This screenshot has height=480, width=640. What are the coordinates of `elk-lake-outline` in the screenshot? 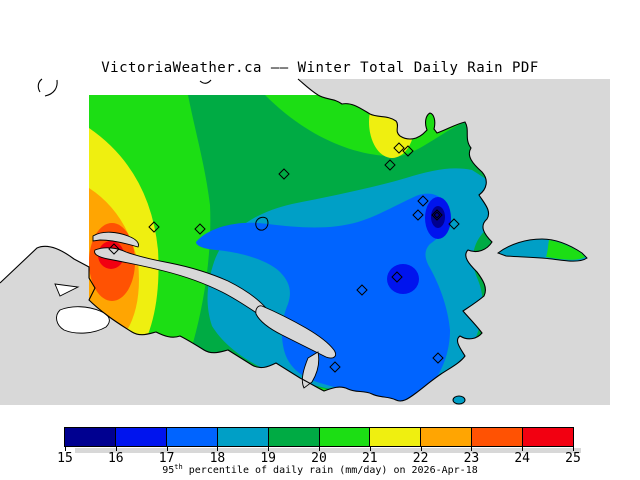 It's located at (262, 223).